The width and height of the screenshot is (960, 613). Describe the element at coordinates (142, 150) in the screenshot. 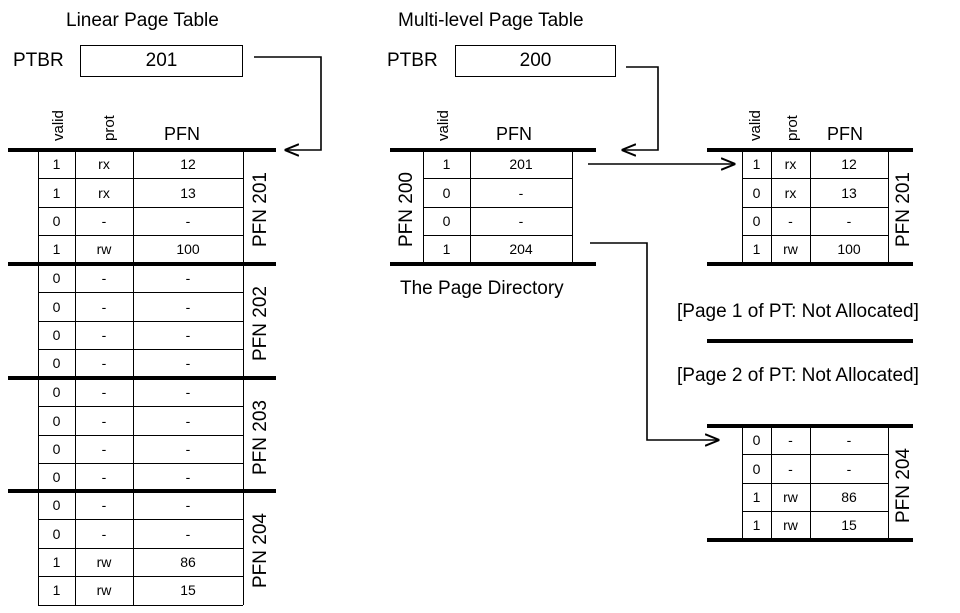

I see `linear-page-0-top-rule` at that location.